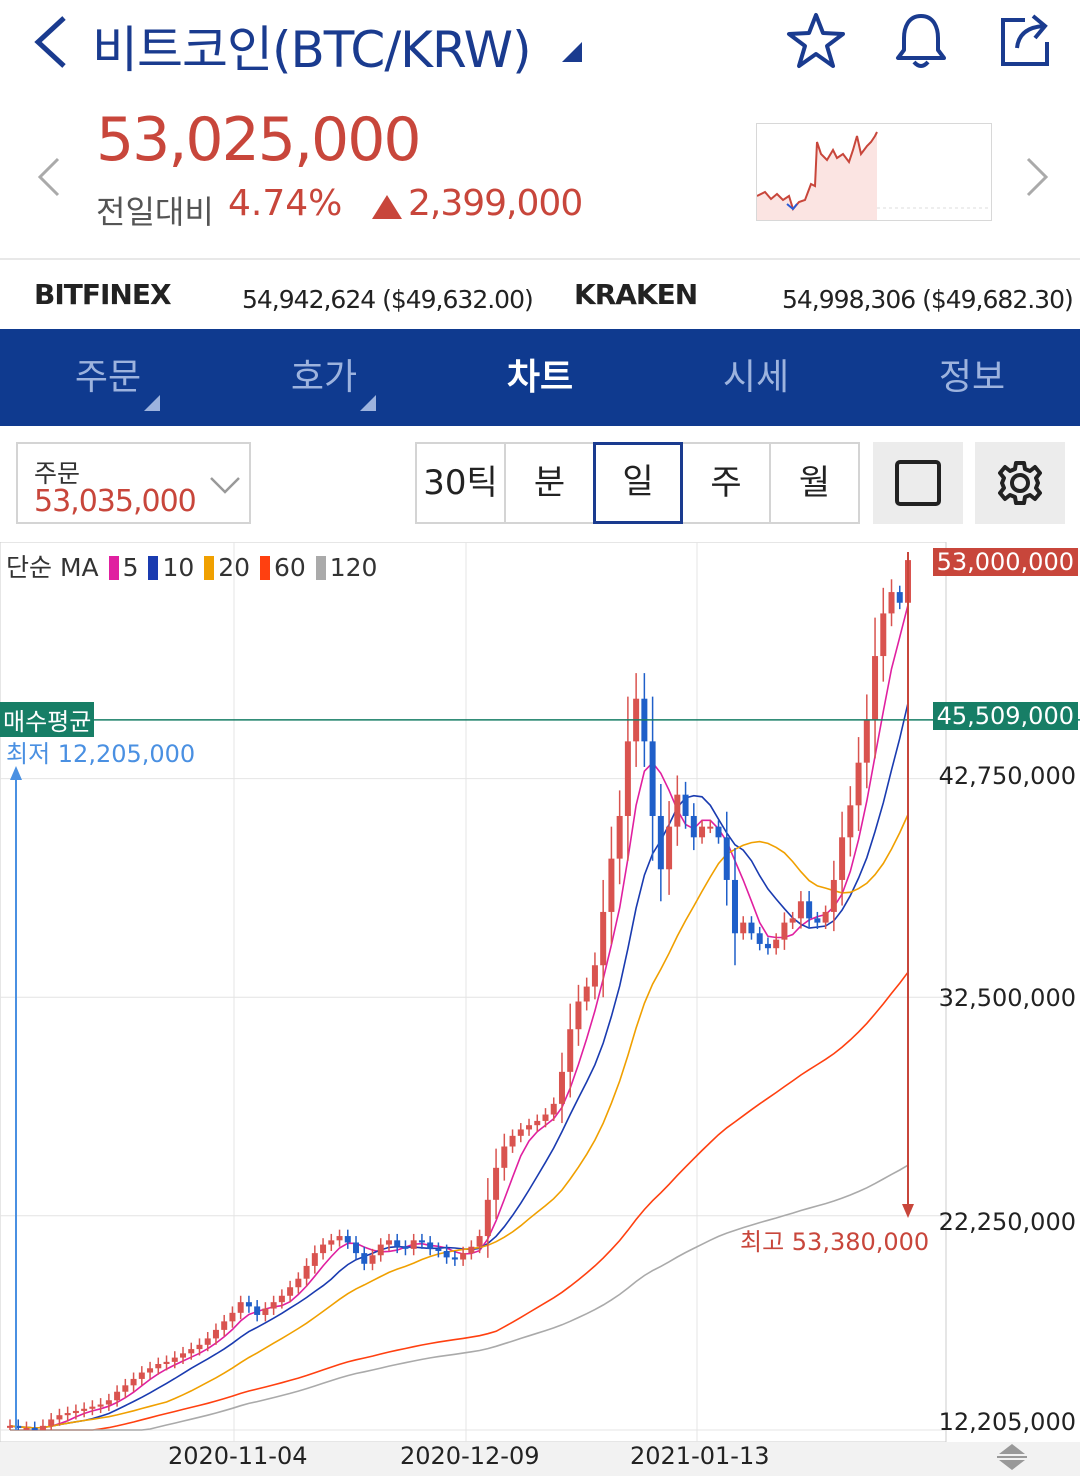  What do you see at coordinates (49, 177) in the screenshot?
I see `prev-arrow-icon` at bounding box center [49, 177].